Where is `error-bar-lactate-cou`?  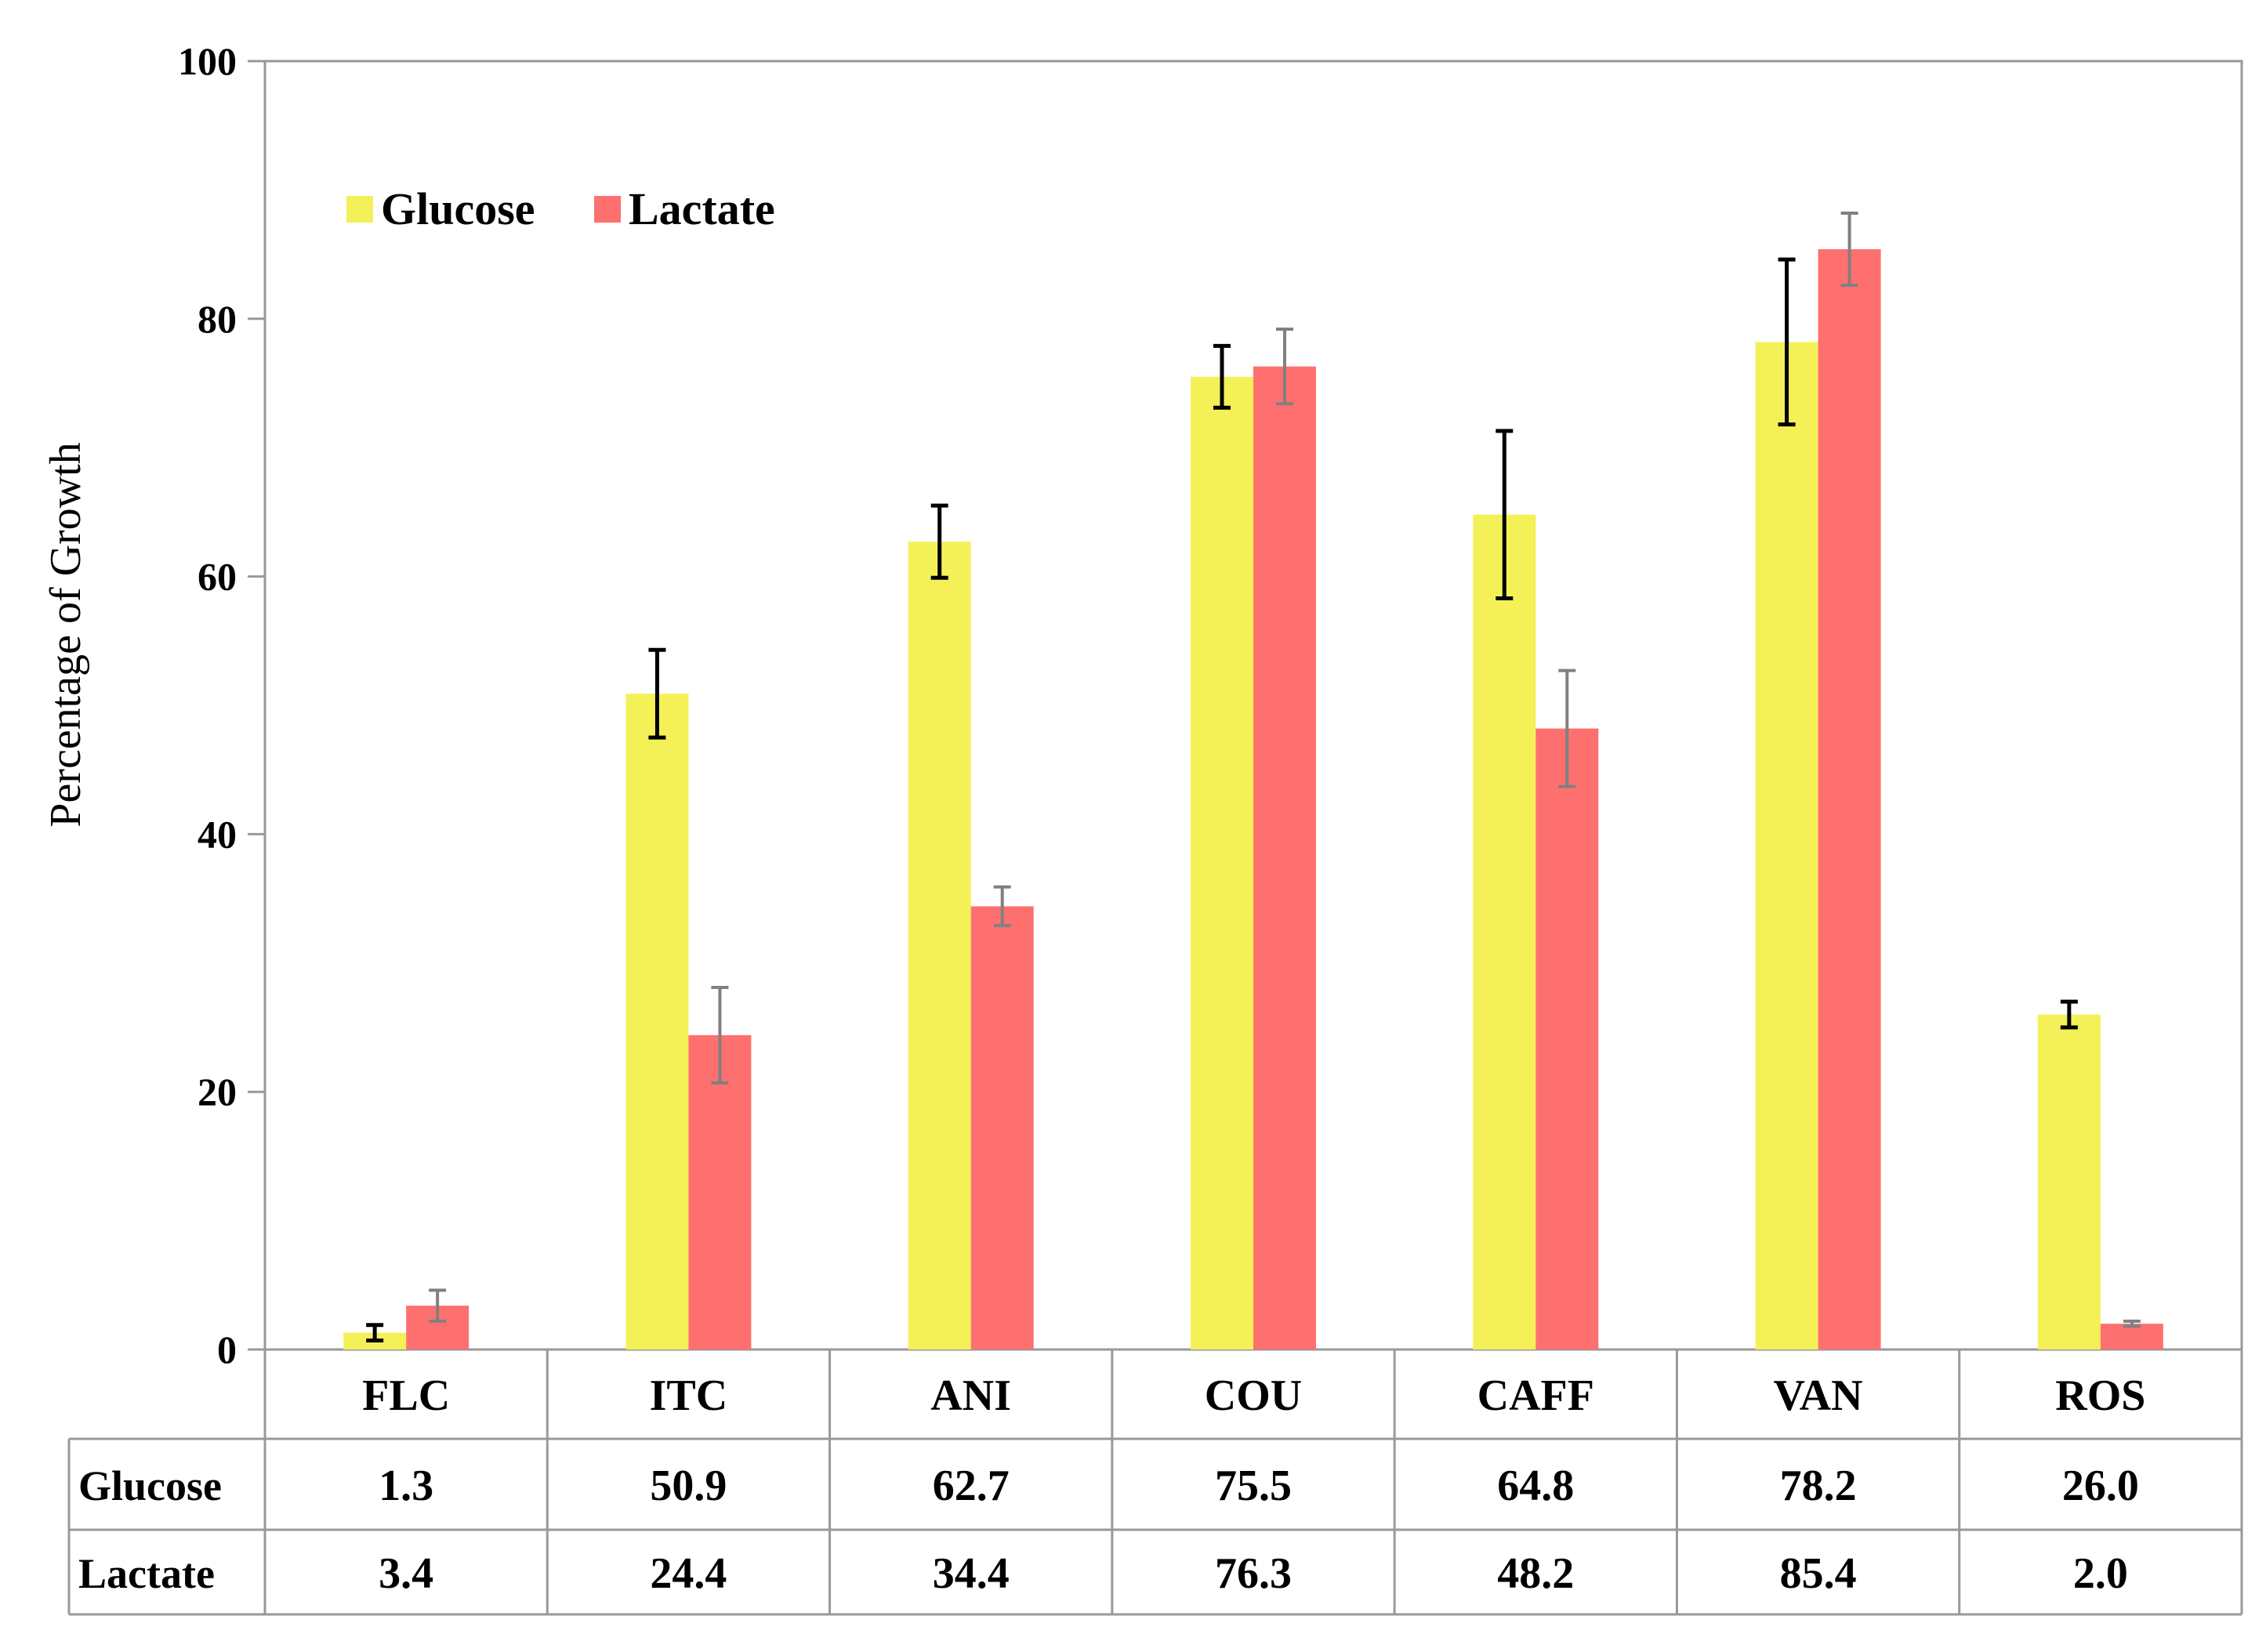 error-bar-lactate-cou is located at coordinates (1284, 366).